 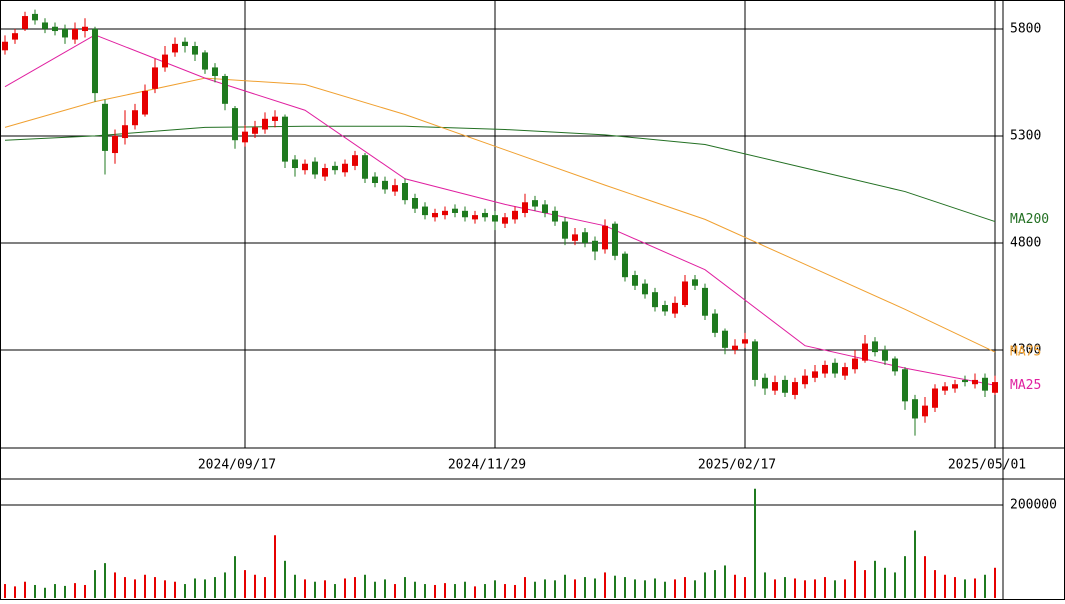 What do you see at coordinates (1025, 242) in the screenshot?
I see `y-tick-label: 4800` at bounding box center [1025, 242].